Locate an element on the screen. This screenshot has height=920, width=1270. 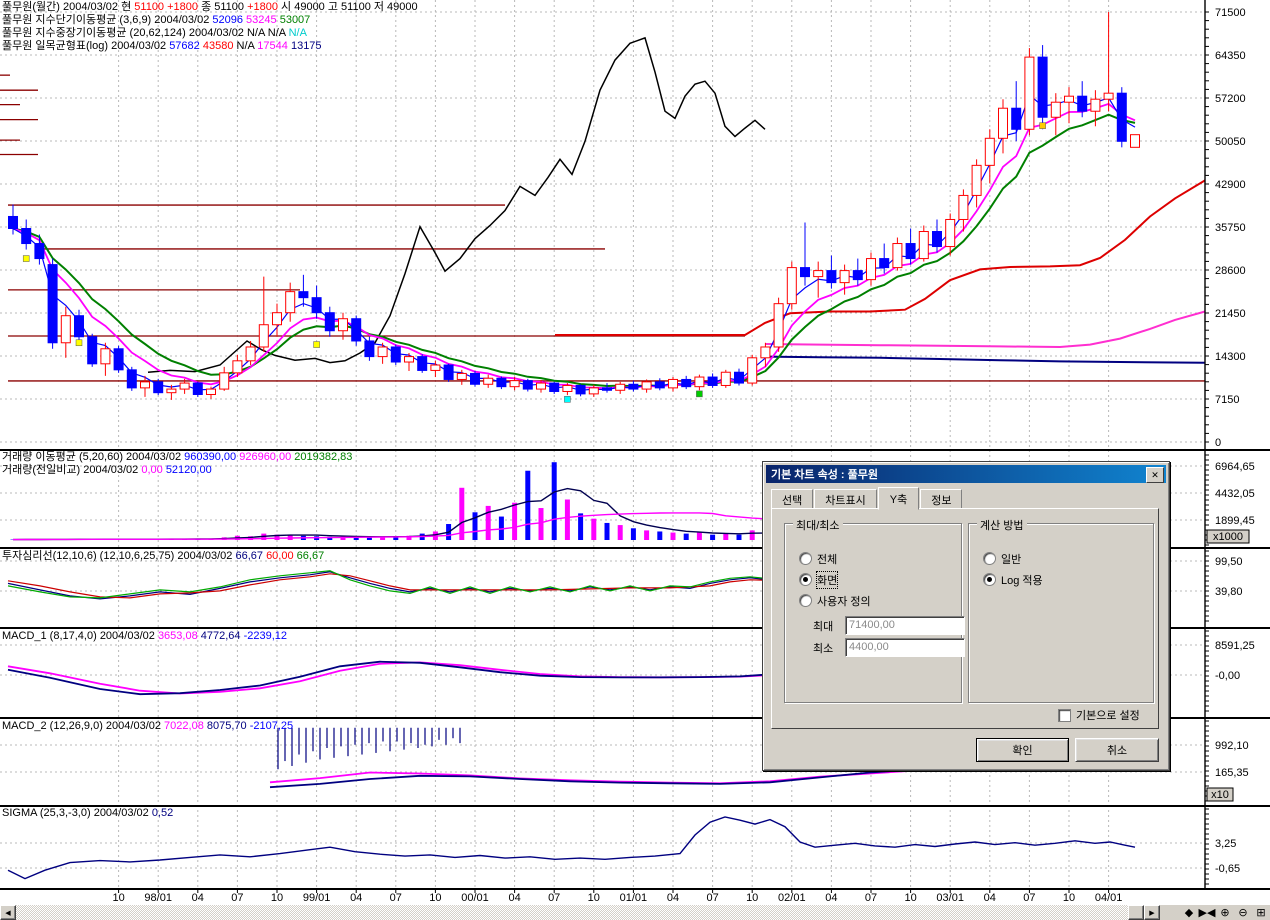
calc-group-label: 계산 방법 is located at coordinates (1002, 525).